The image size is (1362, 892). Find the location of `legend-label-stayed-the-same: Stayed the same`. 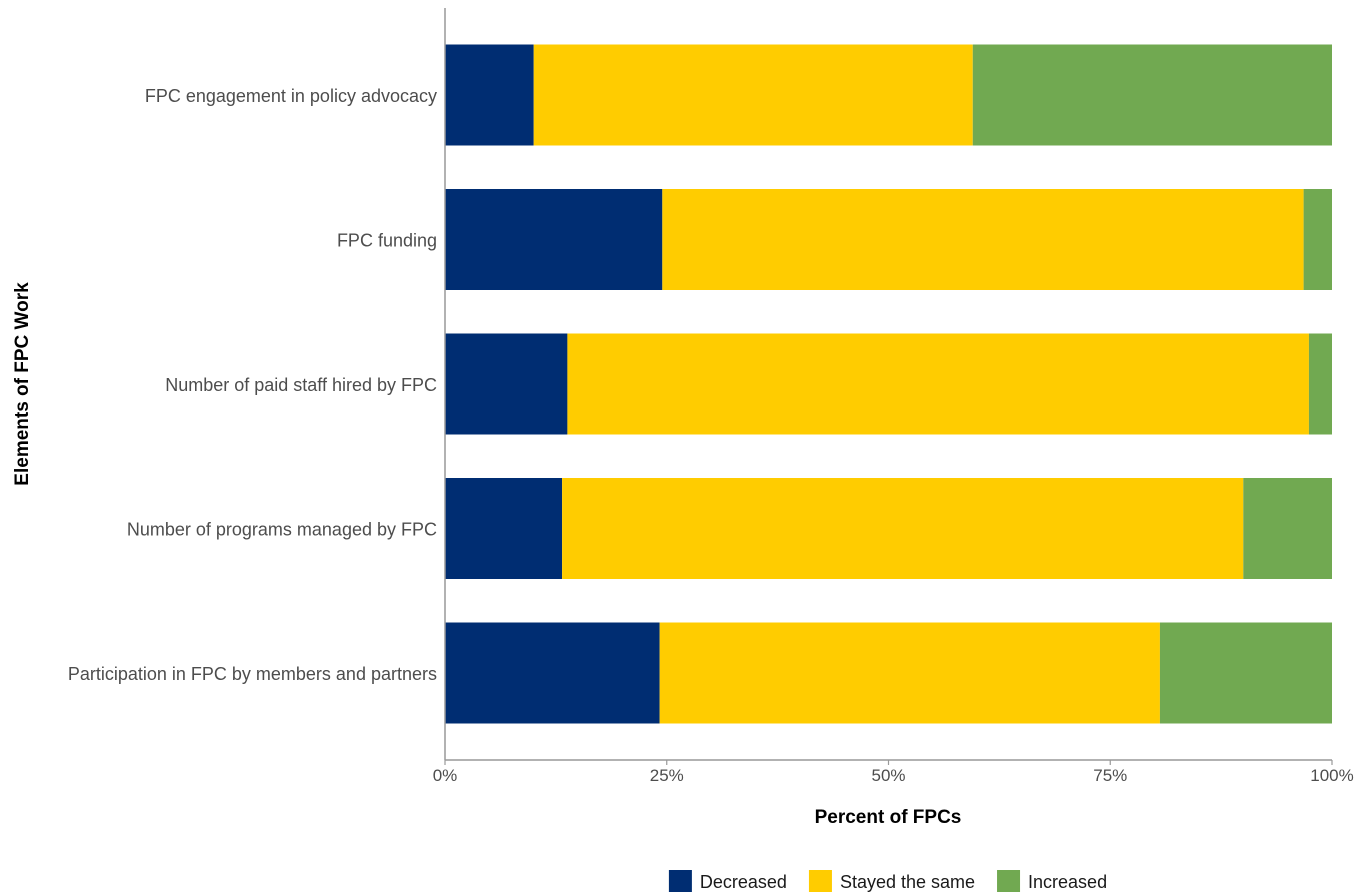

legend-label-stayed-the-same: Stayed the same is located at coordinates (907, 882).